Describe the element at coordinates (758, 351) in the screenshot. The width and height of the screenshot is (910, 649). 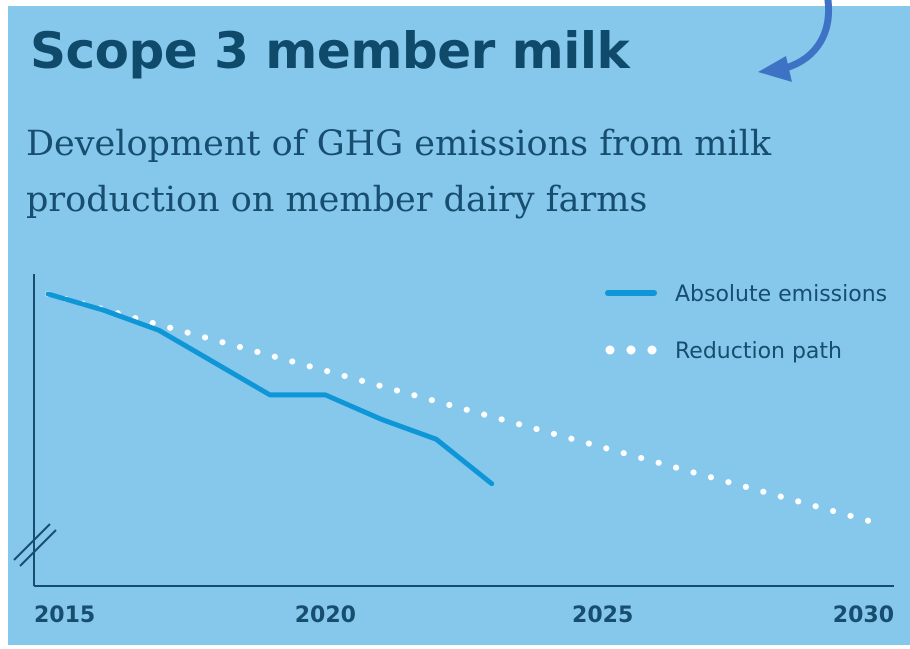
I see `legend-label-reduction: Reduction path` at that location.